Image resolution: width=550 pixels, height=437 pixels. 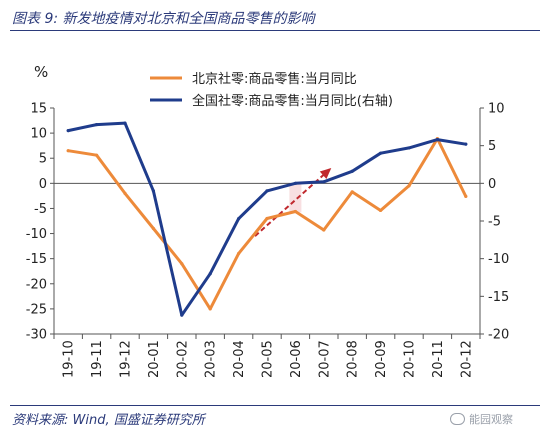 What do you see at coordinates (498, 297) in the screenshot?
I see `right-tick-label: -15` at bounding box center [498, 297].